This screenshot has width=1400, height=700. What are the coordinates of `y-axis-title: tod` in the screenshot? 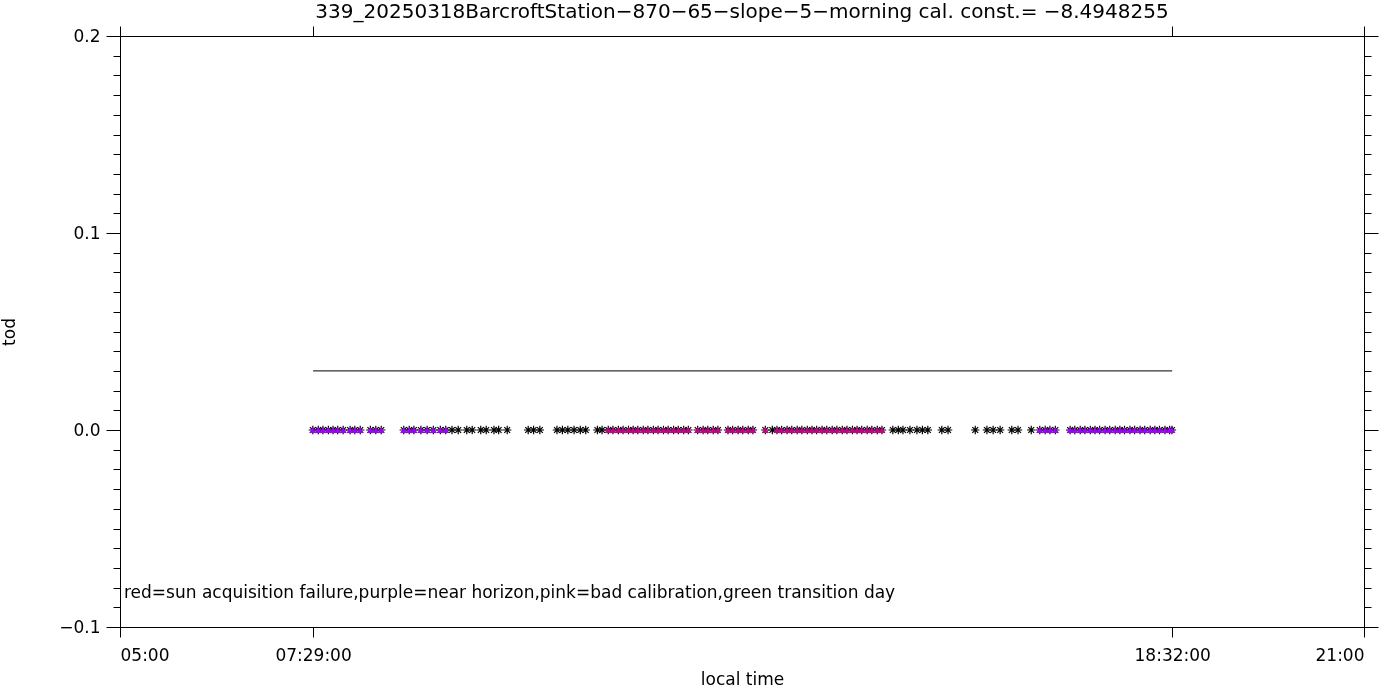 It's located at (10, 332).